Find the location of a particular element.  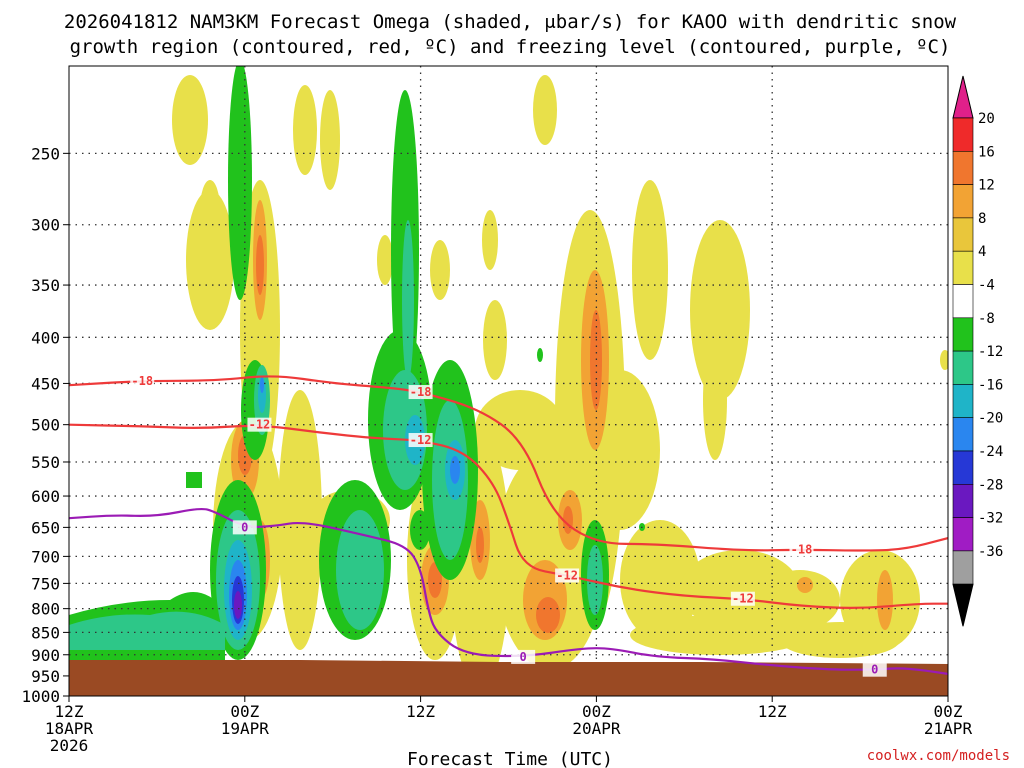

x-tick-label-1-1: 19APR is located at coordinates (245, 728).